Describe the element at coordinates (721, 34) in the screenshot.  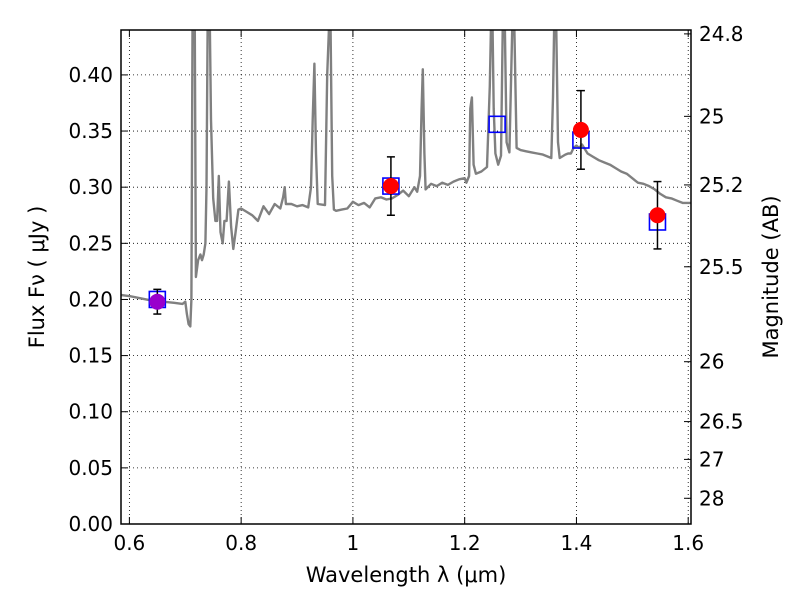
I see `mag-tick-label: 24.8` at that location.